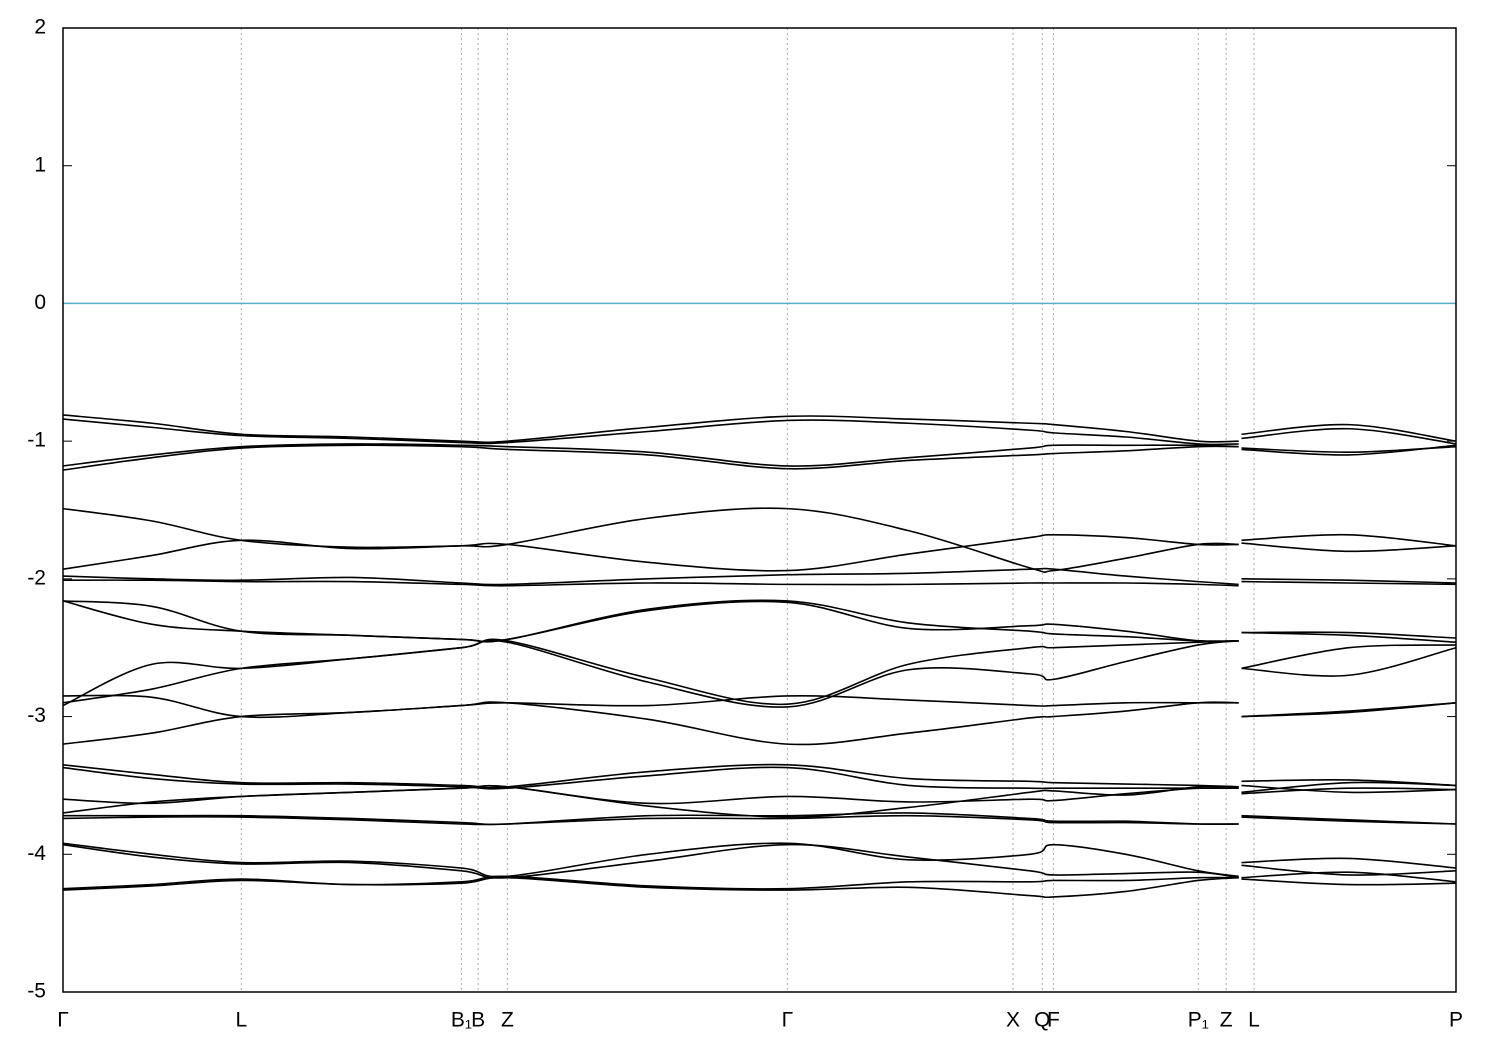 This screenshot has width=1500, height=1050. I want to click on x-tick-label: X, so click(1013, 1020).